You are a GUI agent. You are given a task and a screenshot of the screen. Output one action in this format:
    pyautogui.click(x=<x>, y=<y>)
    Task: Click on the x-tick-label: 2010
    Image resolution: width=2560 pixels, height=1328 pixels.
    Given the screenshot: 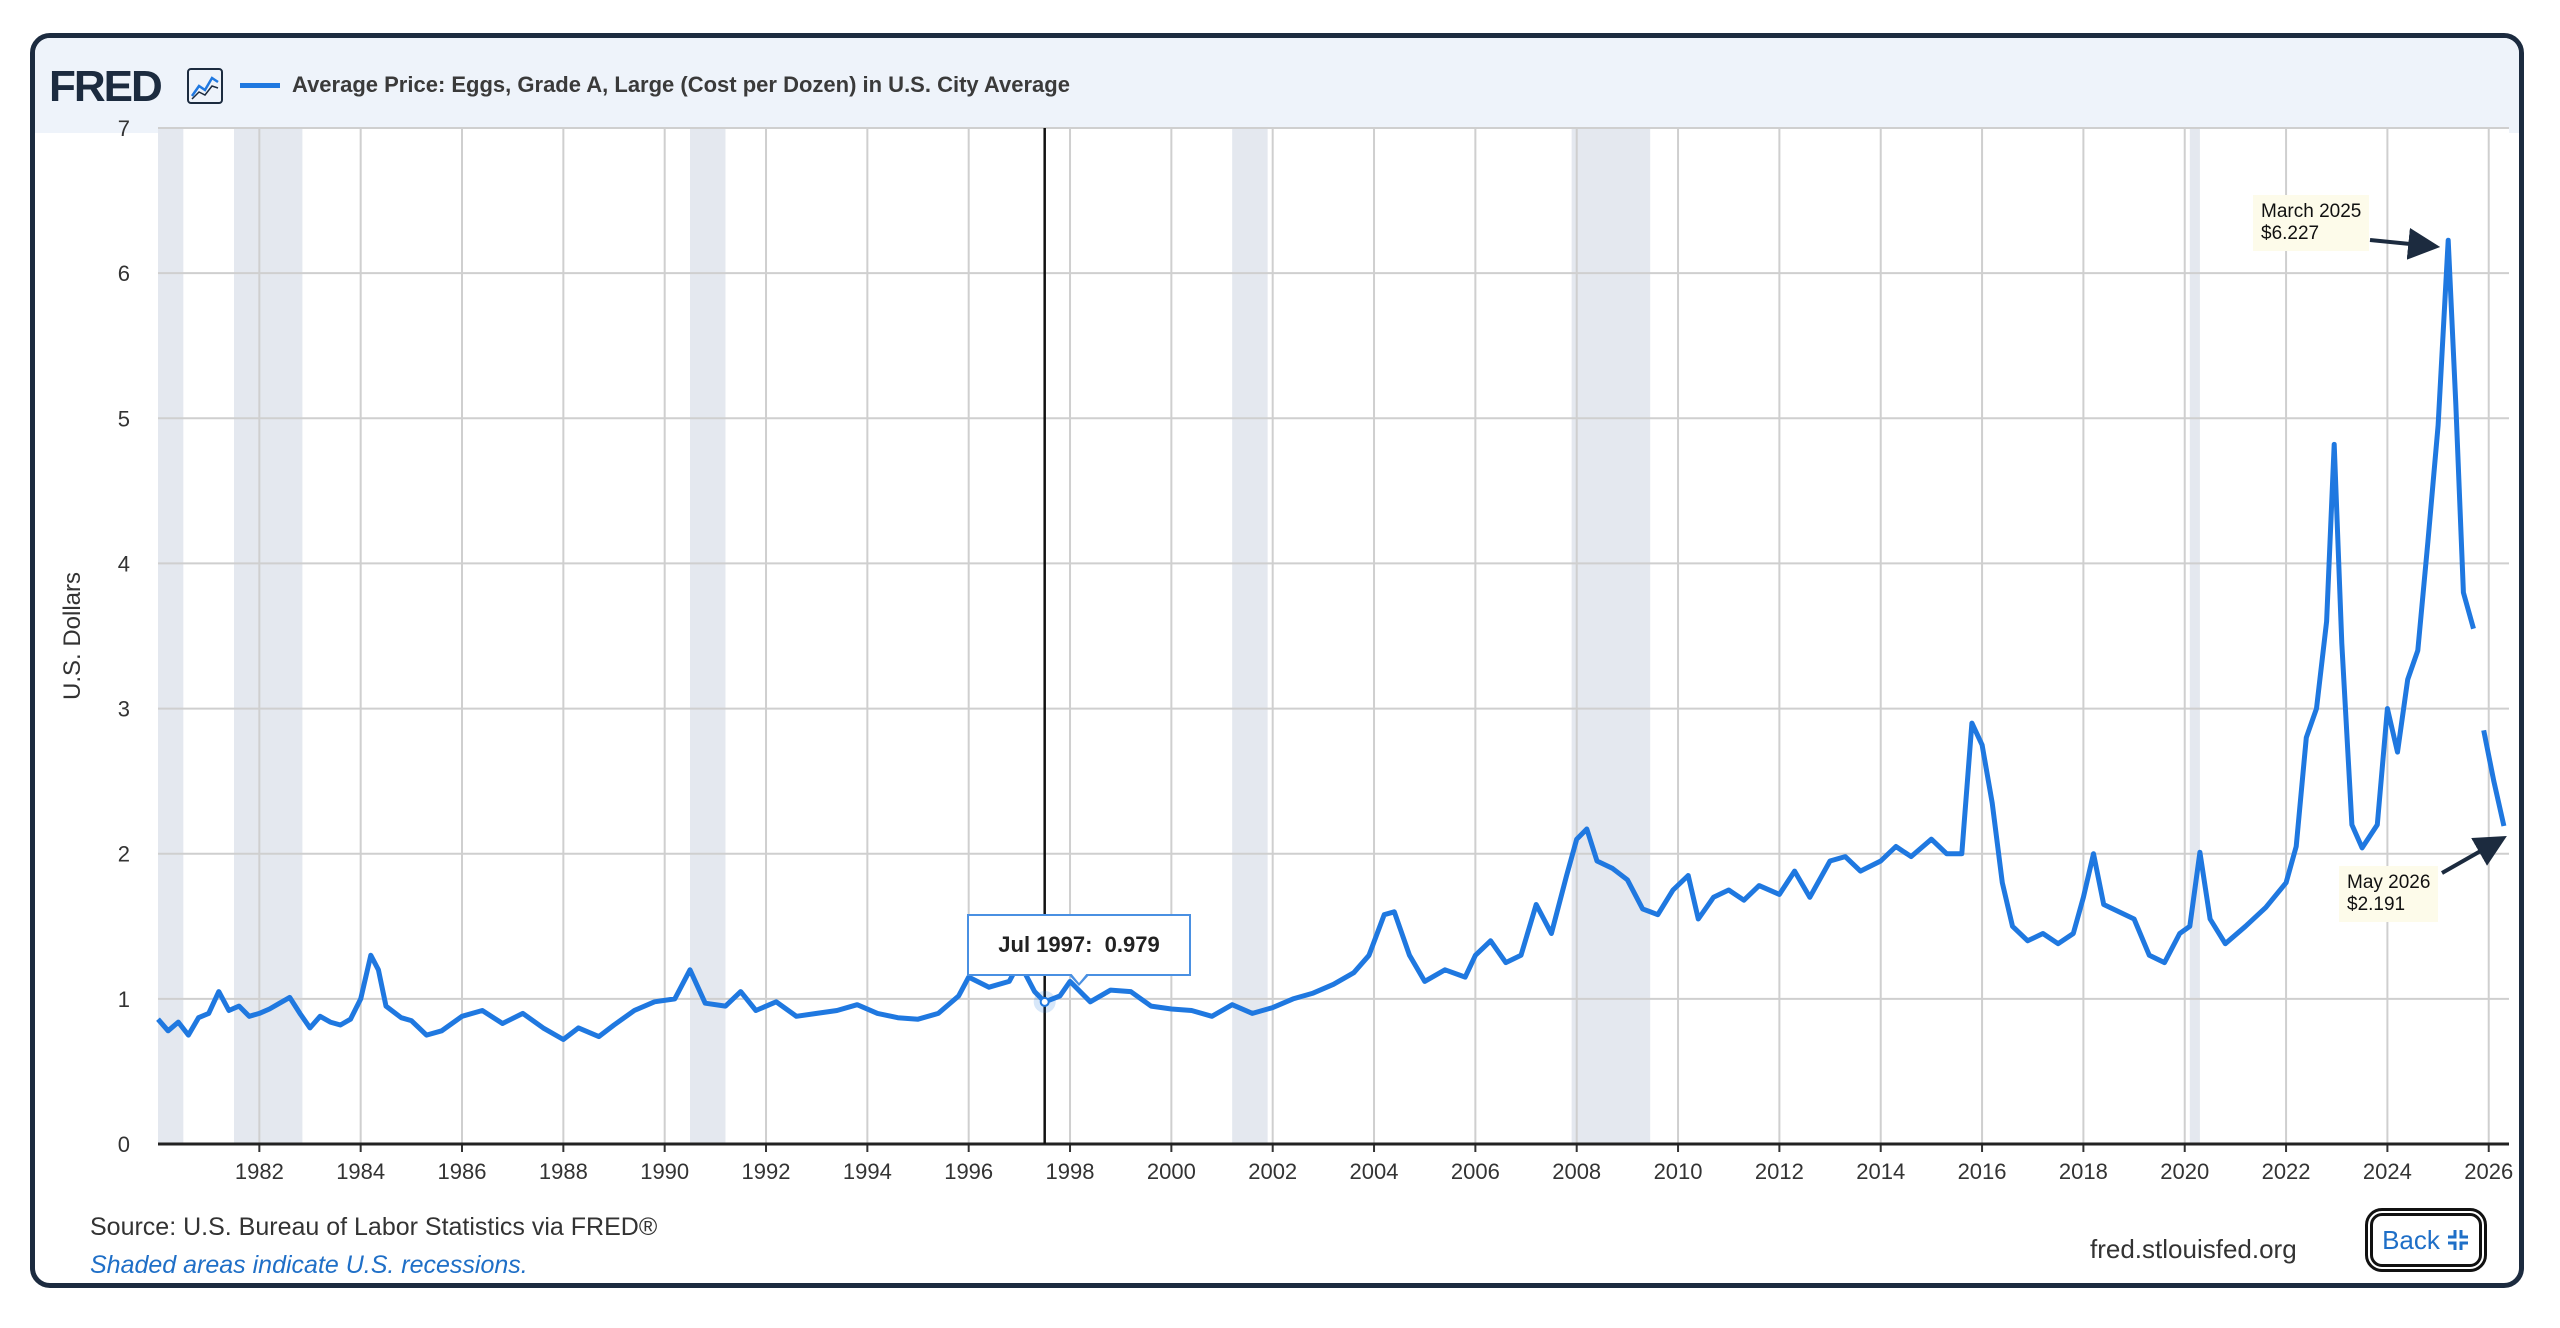 What is the action you would take?
    pyautogui.click(x=1678, y=1171)
    